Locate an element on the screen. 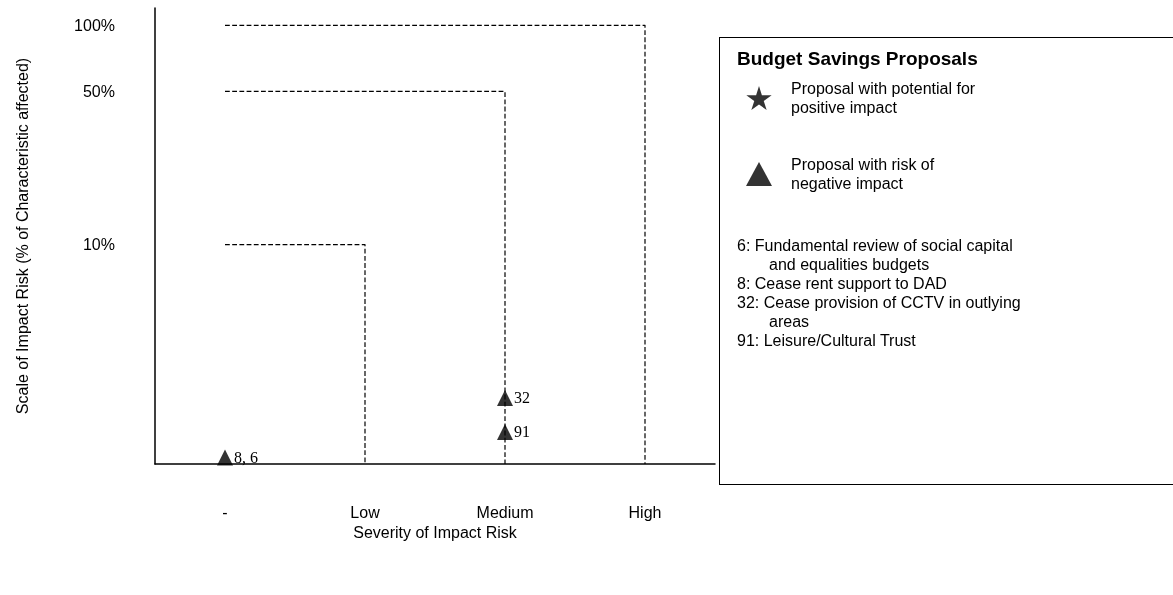 The width and height of the screenshot is (1173, 595). x-tick-label: Low is located at coordinates (365, 512).